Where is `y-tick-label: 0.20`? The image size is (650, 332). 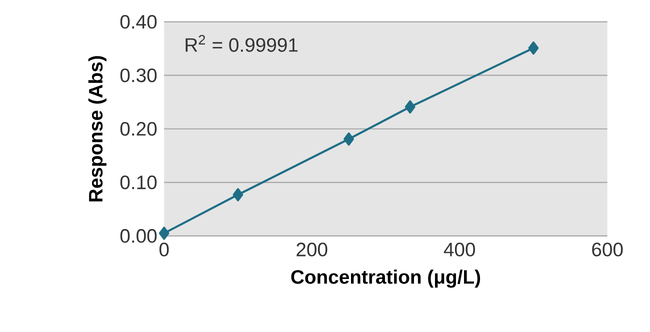
y-tick-label: 0.20 is located at coordinates (138, 129).